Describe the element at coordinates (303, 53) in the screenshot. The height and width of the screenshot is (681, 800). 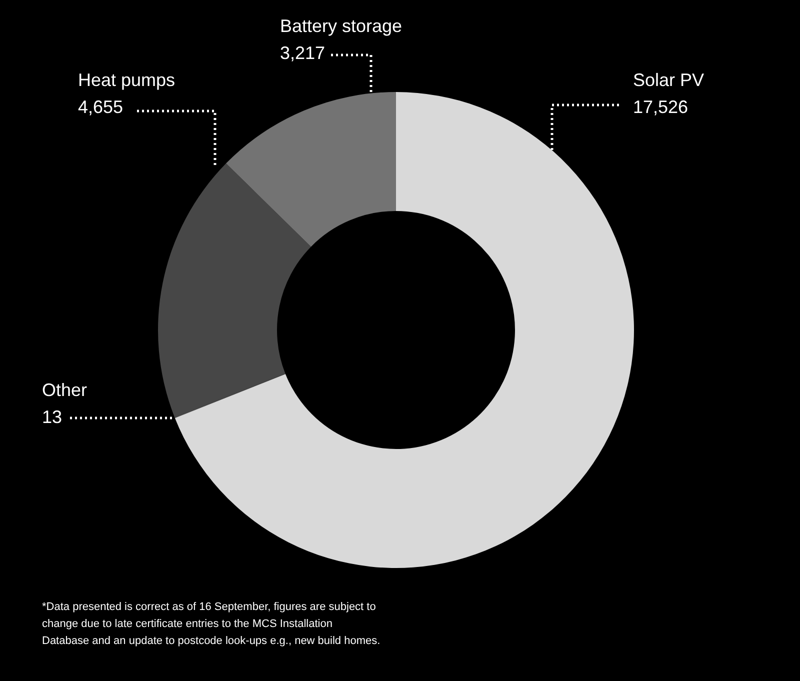
I see `data-label: 3,217` at that location.